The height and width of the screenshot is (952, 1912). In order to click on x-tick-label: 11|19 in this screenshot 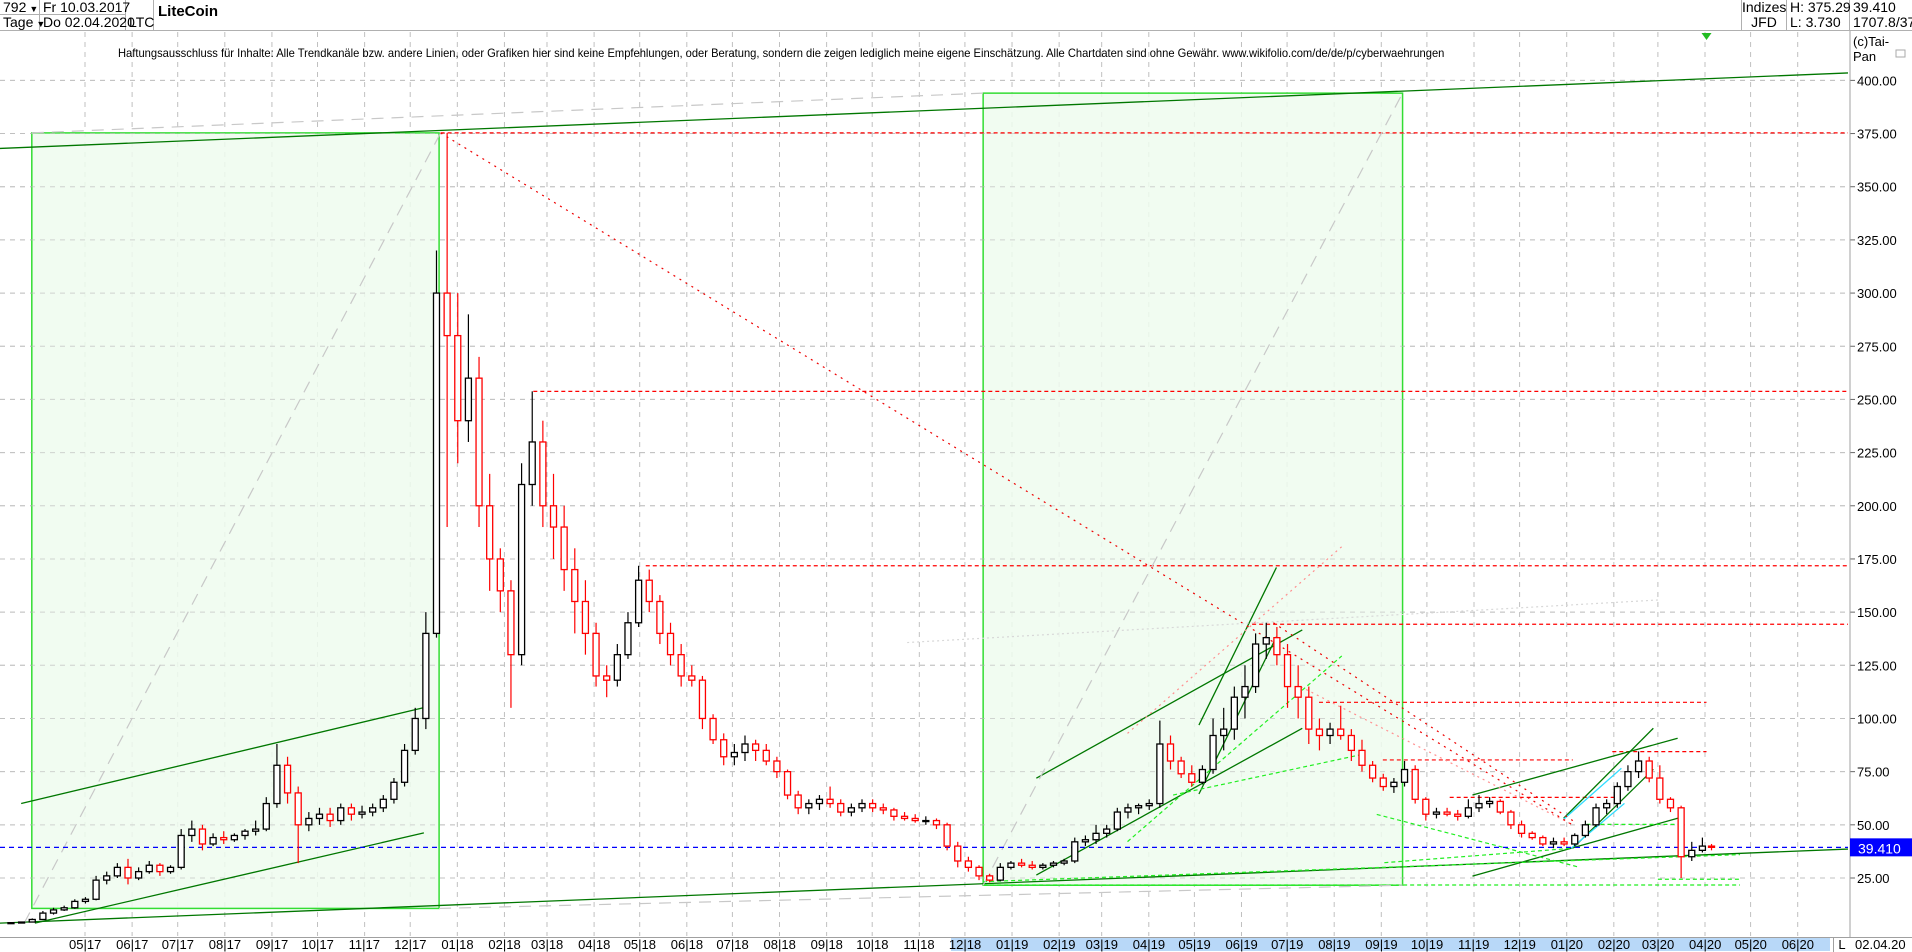, I will do `click(1474, 944)`.